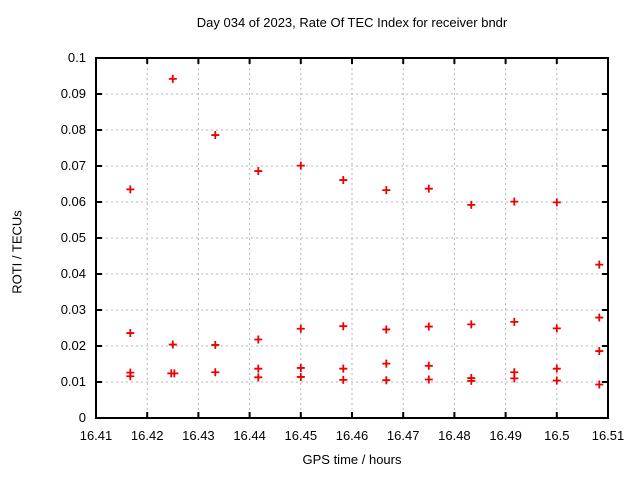 The height and width of the screenshot is (480, 640). What do you see at coordinates (352, 459) in the screenshot?
I see `x-axis-label: GPS time / hours` at bounding box center [352, 459].